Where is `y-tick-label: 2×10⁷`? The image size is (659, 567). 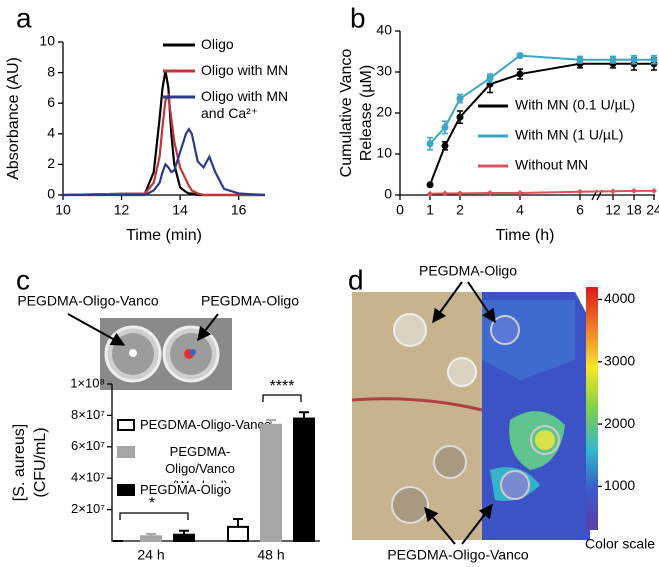 y-tick-label: 2×10⁷ is located at coordinates (88, 508).